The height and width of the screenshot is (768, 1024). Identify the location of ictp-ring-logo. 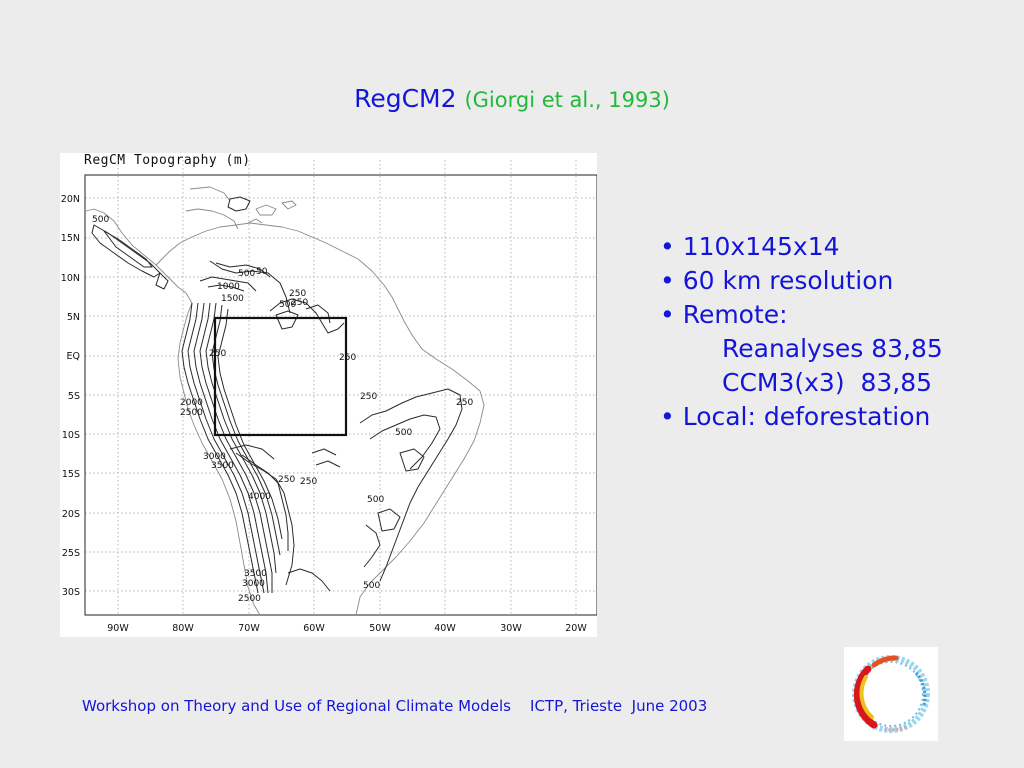
(891, 694).